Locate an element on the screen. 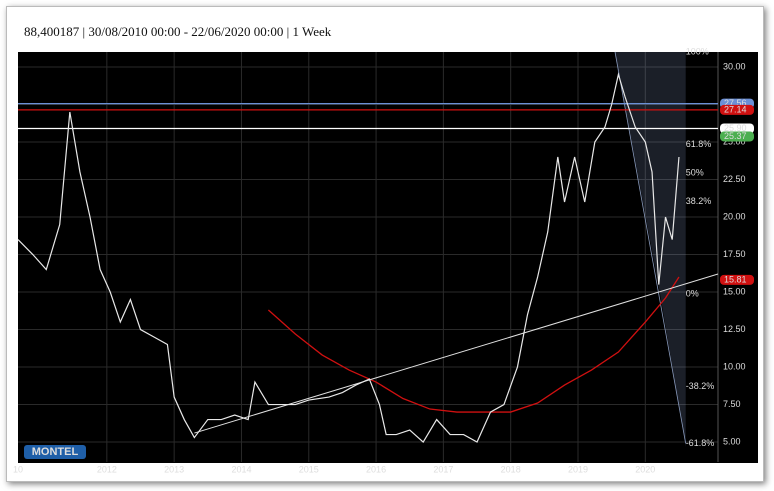 This screenshot has width=774, height=491. fib-label: 50% is located at coordinates (695, 172).